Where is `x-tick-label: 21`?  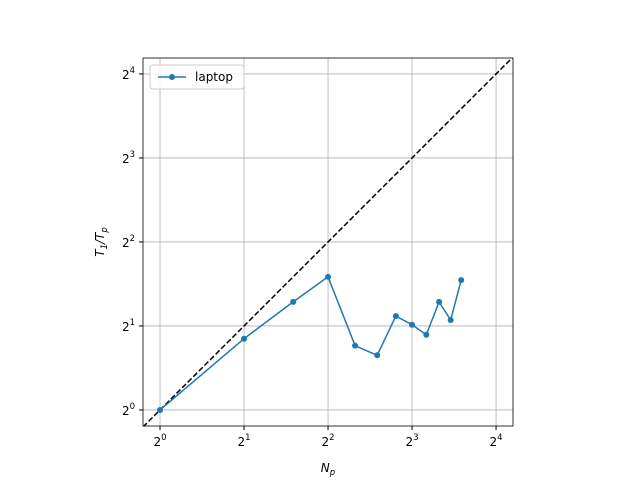
x-tick-label: 21 is located at coordinates (243, 441).